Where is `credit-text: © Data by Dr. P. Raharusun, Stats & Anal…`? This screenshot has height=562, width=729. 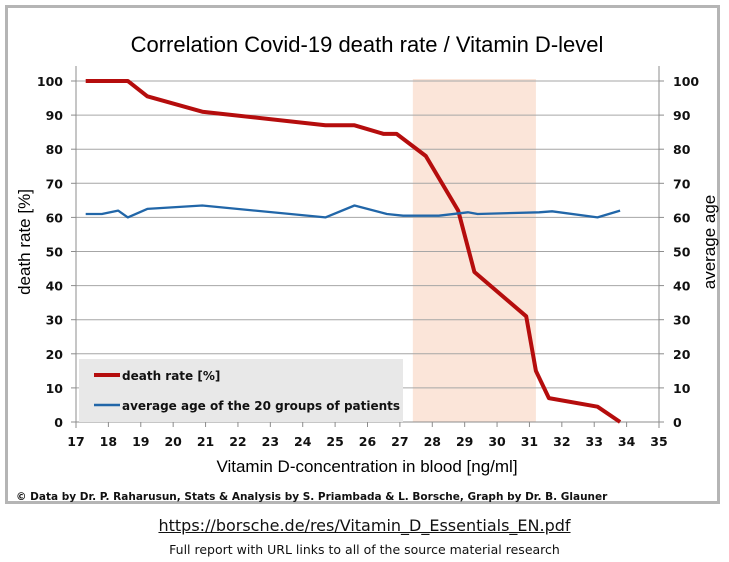 credit-text: © Data by Dr. P. Raharusun, Stats & Anal… is located at coordinates (312, 497).